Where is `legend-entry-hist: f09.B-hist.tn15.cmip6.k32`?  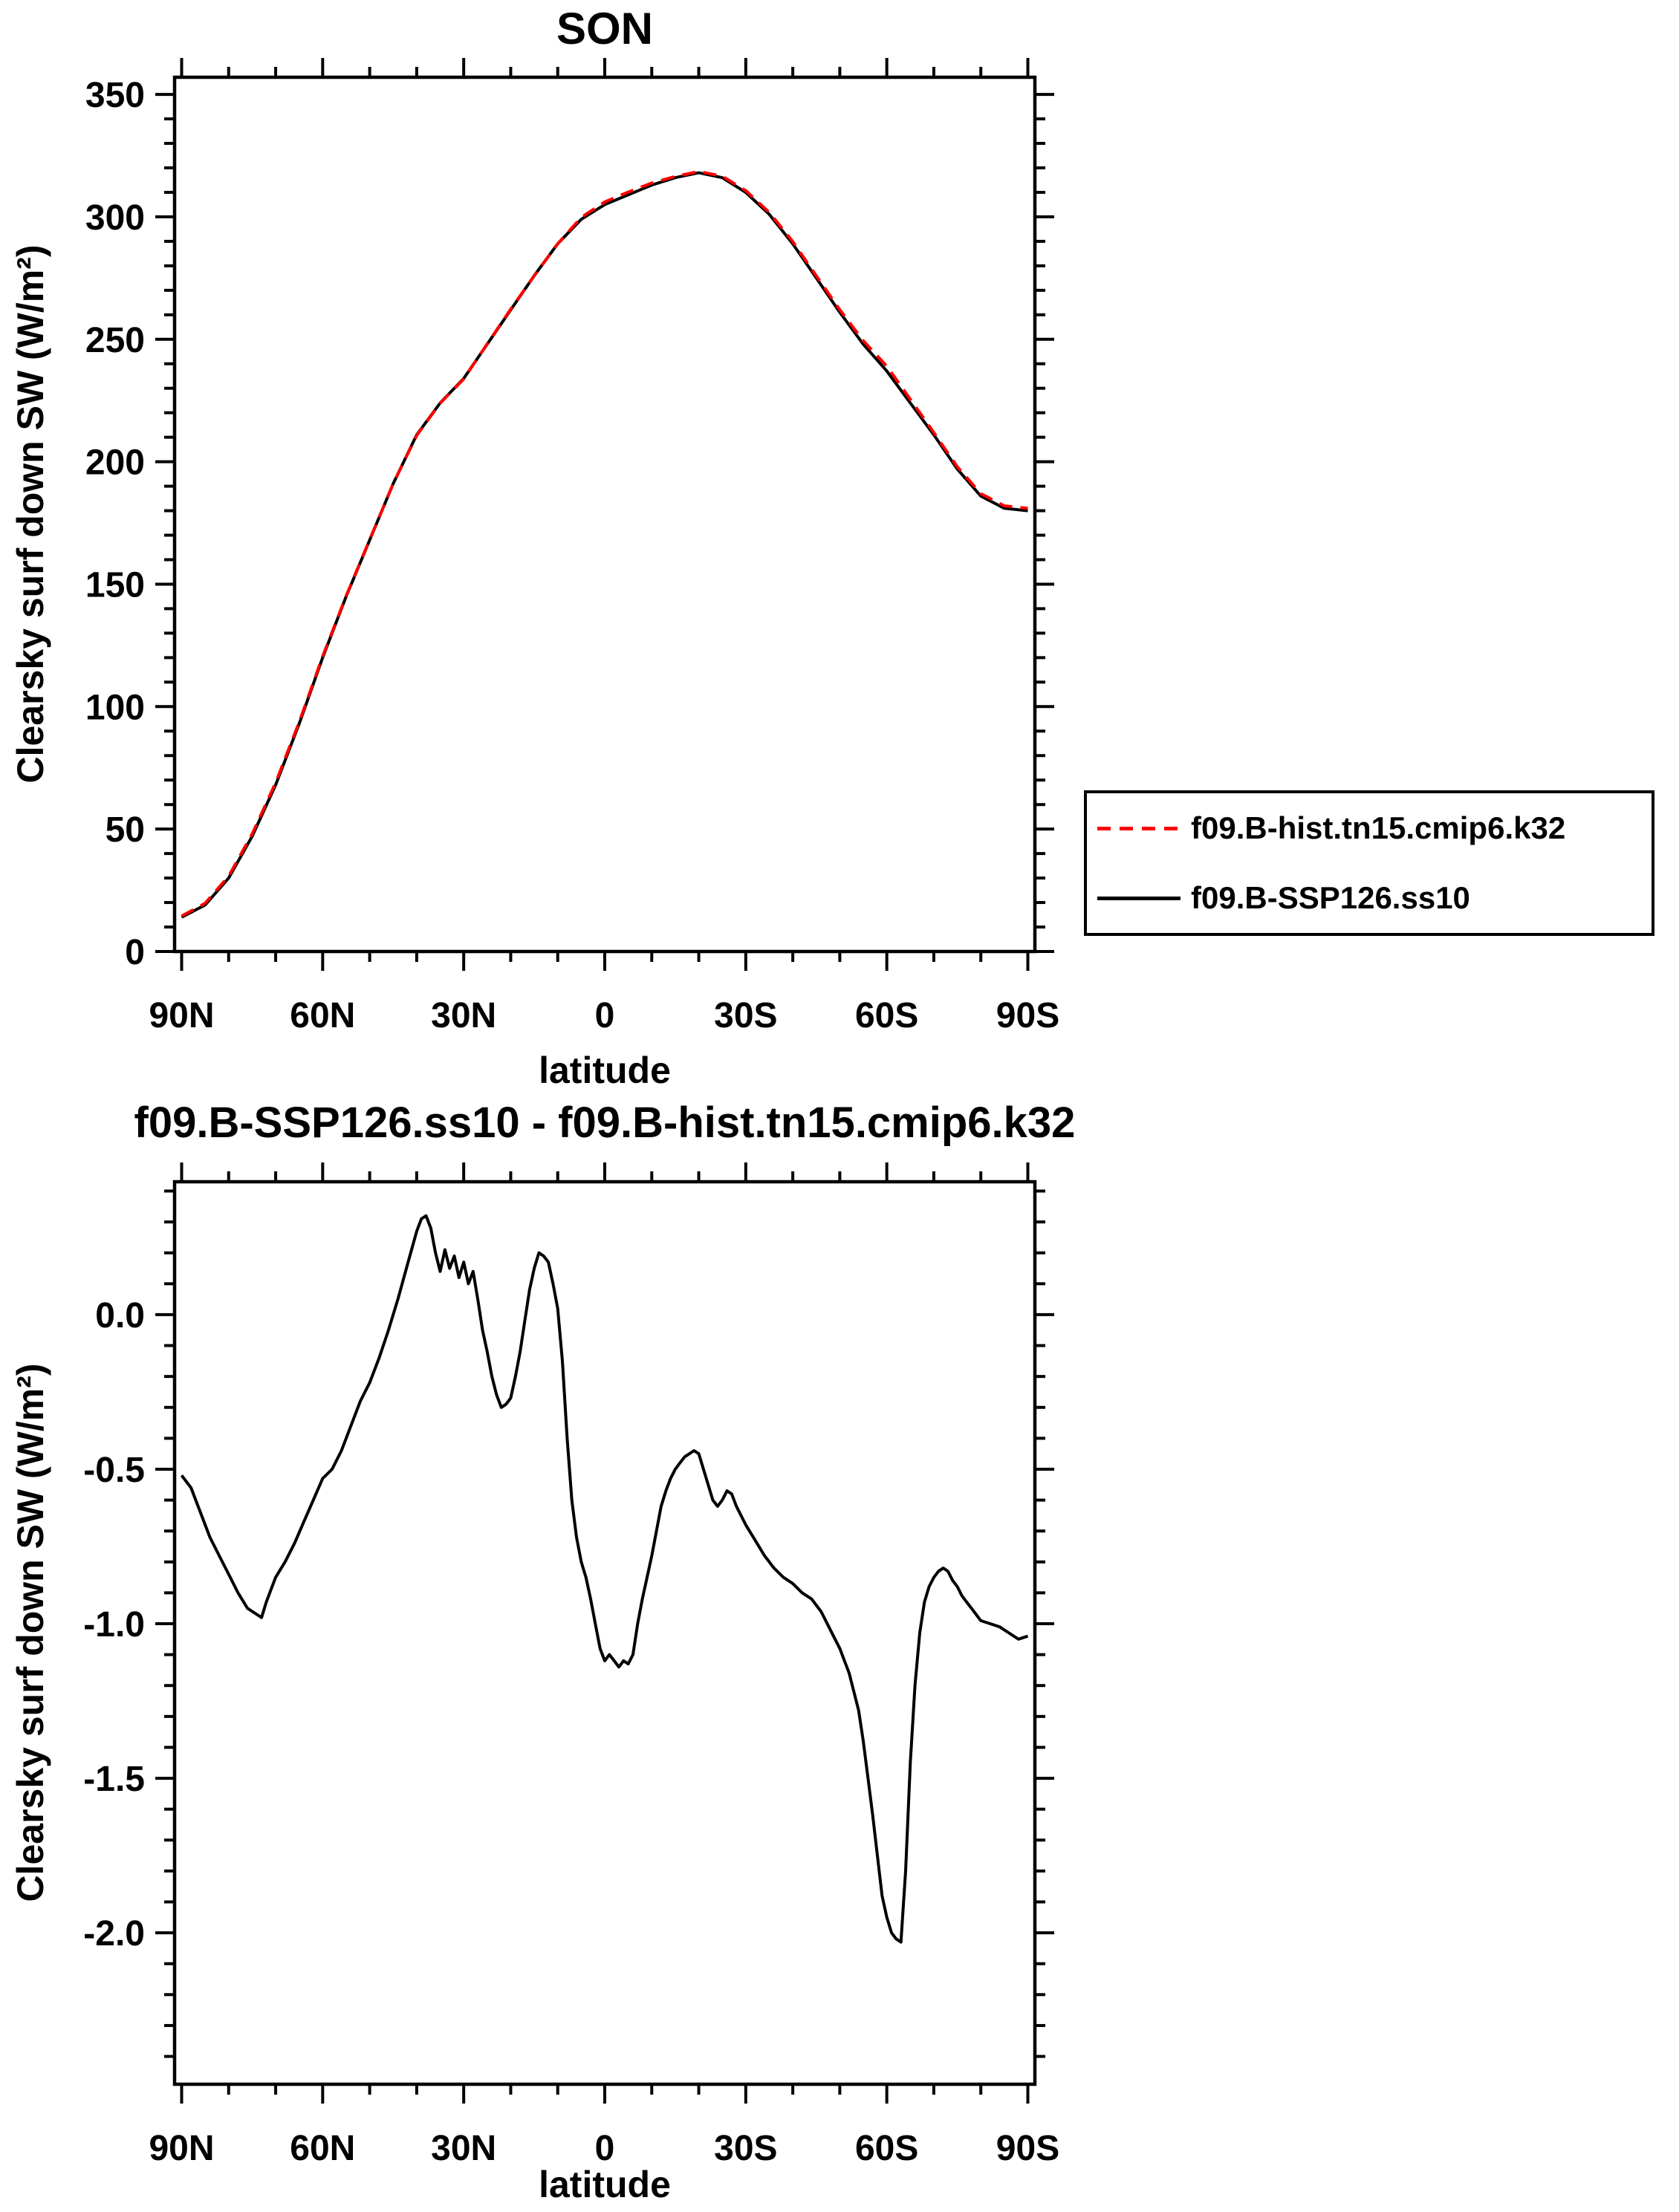
legend-entry-hist: f09.B-hist.tn15.cmip6.k32 is located at coordinates (1369, 828).